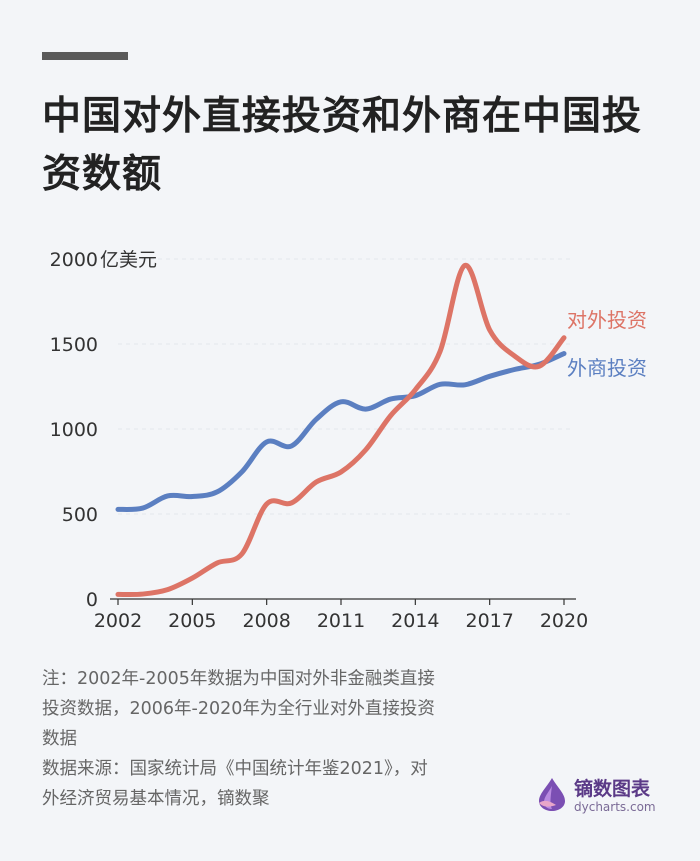 The height and width of the screenshot is (861, 700). What do you see at coordinates (489, 621) in the screenshot?
I see `x-tick-label: 2017` at bounding box center [489, 621].